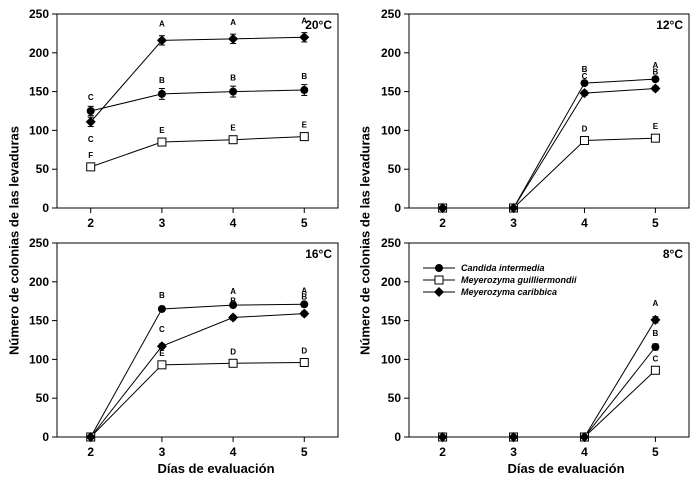 This screenshot has width=698, height=482. I want to click on panel-label: 8°C, so click(673, 254).